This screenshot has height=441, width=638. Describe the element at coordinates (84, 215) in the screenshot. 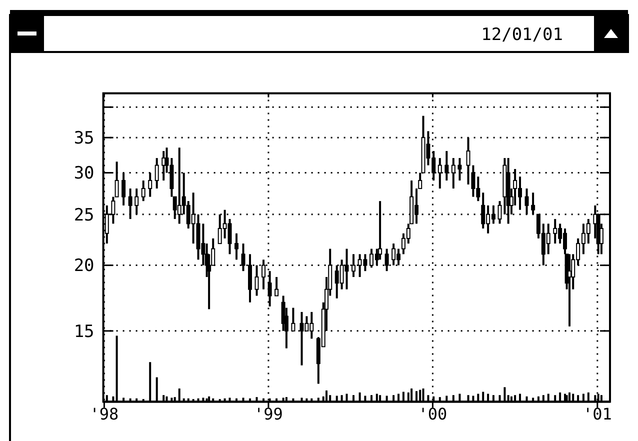

I see `y-tick-label: 25` at that location.